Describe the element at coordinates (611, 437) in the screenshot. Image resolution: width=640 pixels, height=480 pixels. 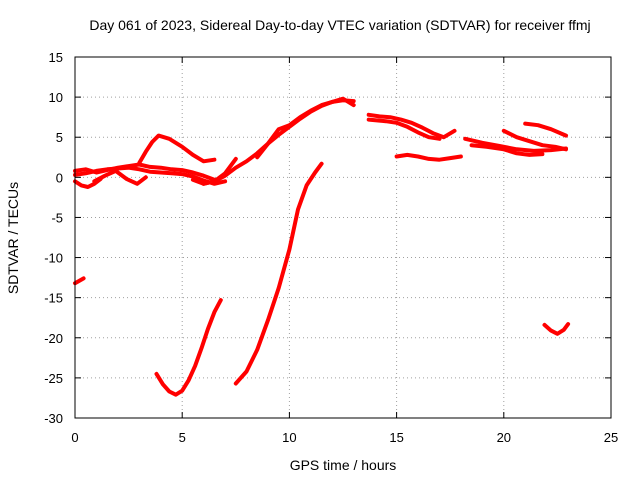
I see `x-tick-label: 25` at that location.